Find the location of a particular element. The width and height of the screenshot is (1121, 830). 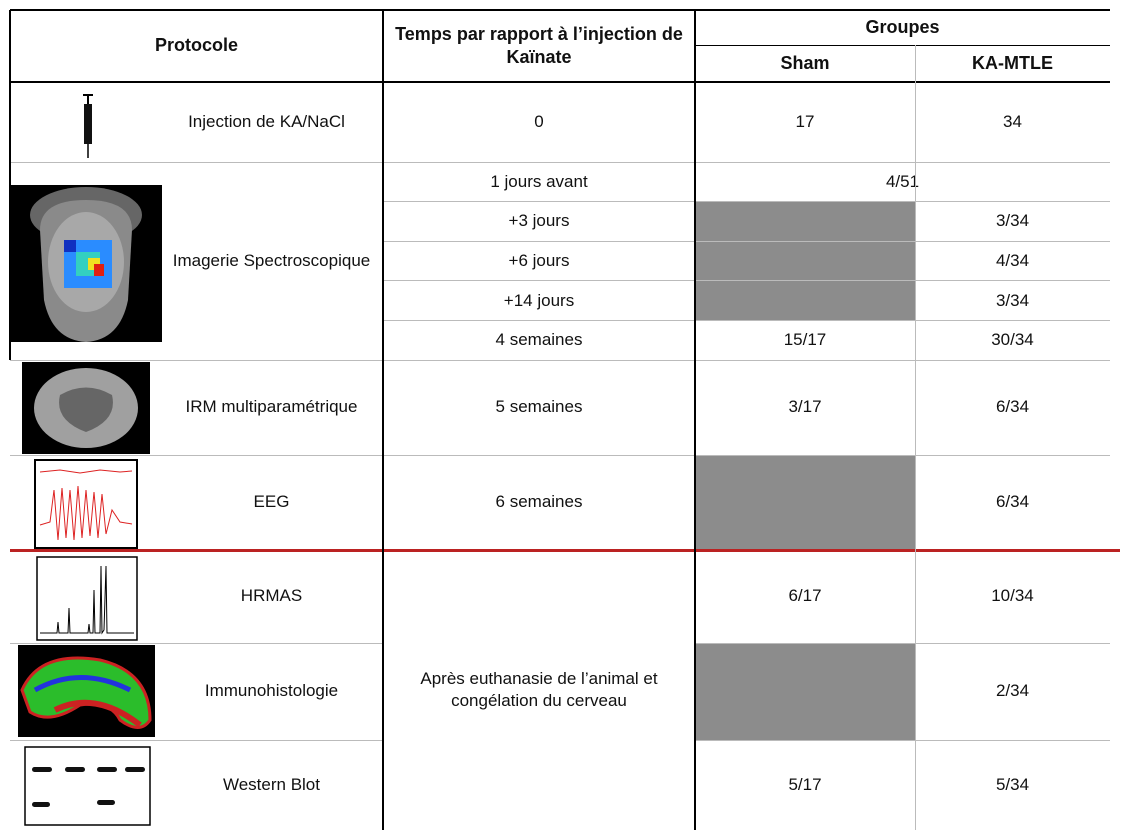

time-cell: 5 semaines is located at coordinates (539, 407).